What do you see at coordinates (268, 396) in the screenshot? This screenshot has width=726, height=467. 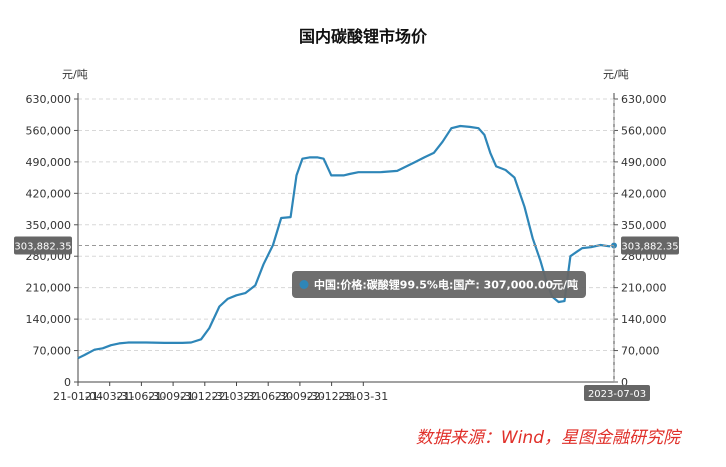 I see `x-tick-label: 22-06-30` at bounding box center [268, 396].